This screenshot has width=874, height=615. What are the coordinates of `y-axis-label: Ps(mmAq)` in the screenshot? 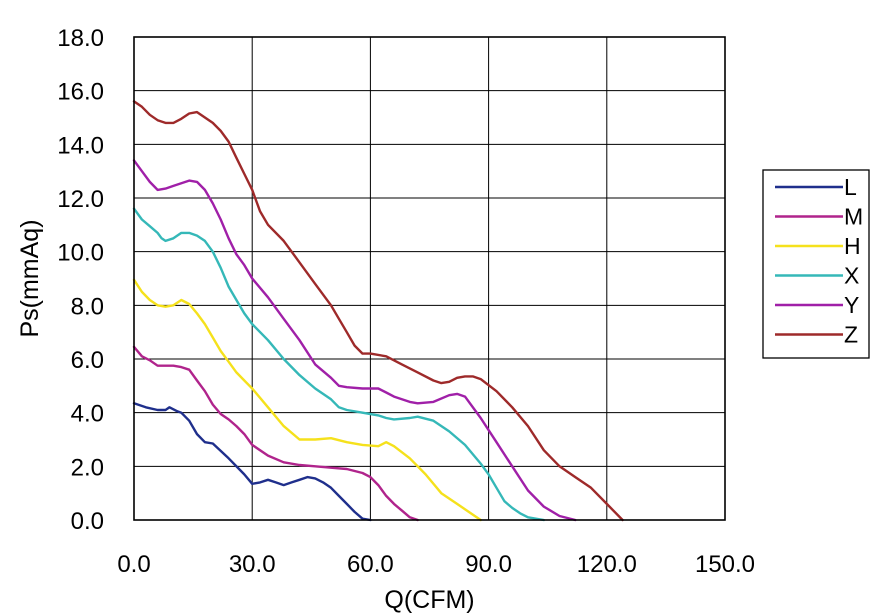 It's located at (30, 278).